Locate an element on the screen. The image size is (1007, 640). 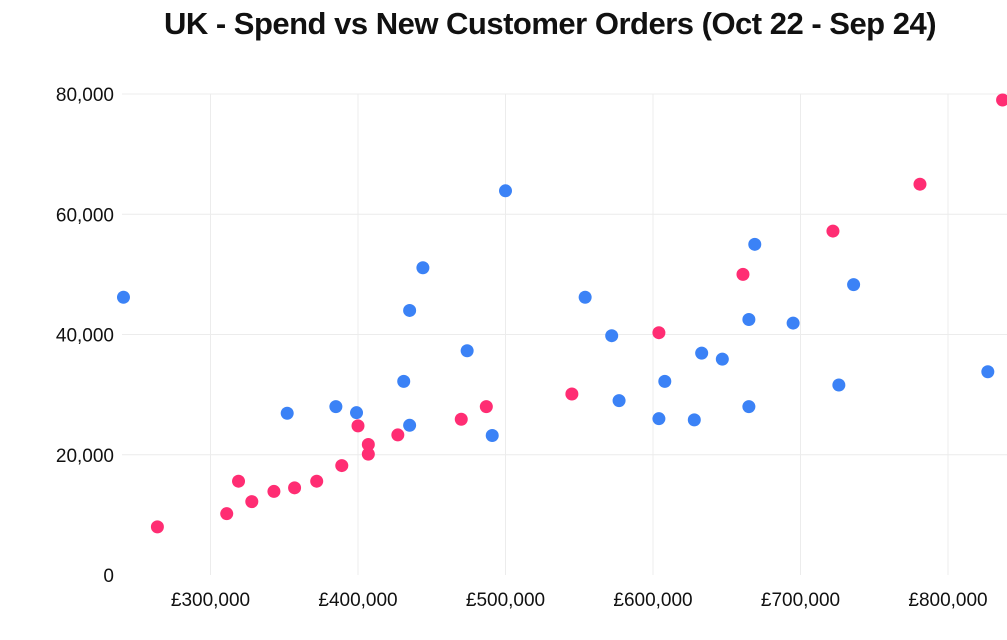
x-tick-label: £400,000 is located at coordinates (357, 600).